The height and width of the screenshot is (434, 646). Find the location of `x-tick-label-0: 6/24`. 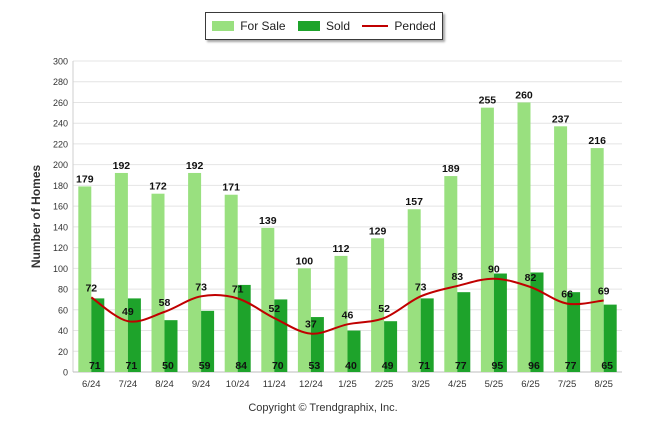

x-tick-label-0: 6/24 is located at coordinates (91, 384).